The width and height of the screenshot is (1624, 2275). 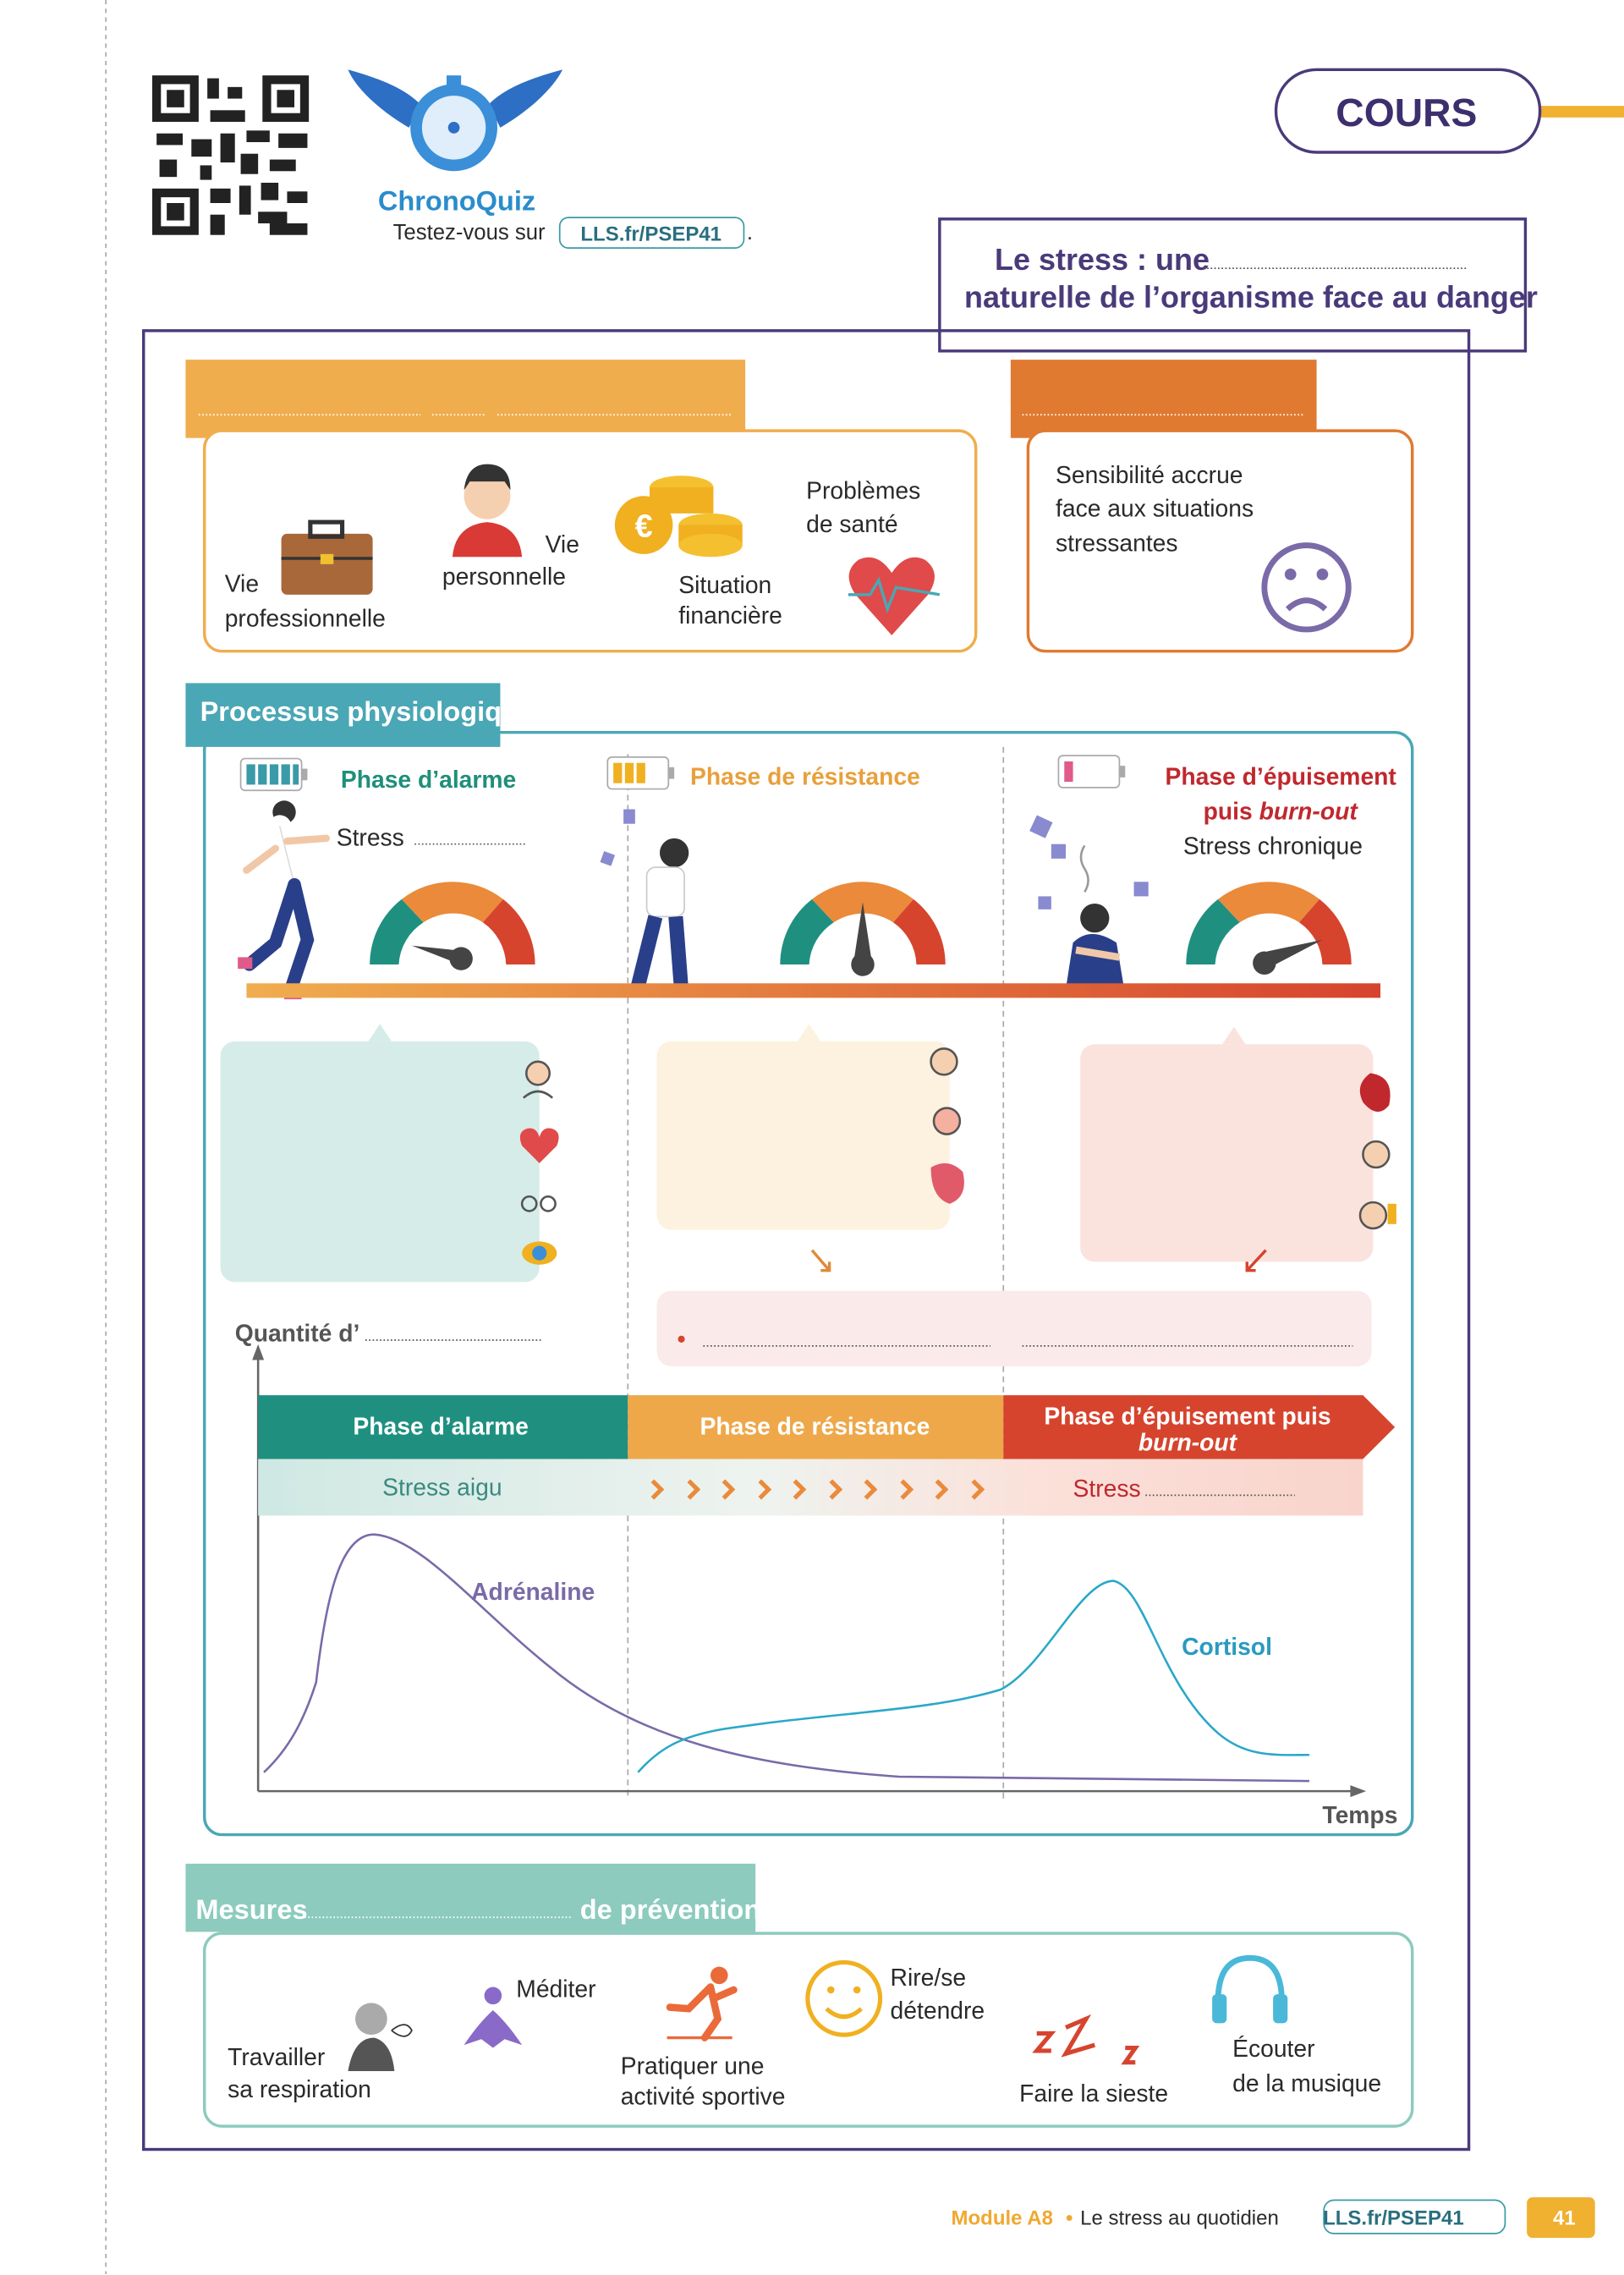 What do you see at coordinates (1273, 846) in the screenshot?
I see `phase-sub: Stress chronique` at bounding box center [1273, 846].